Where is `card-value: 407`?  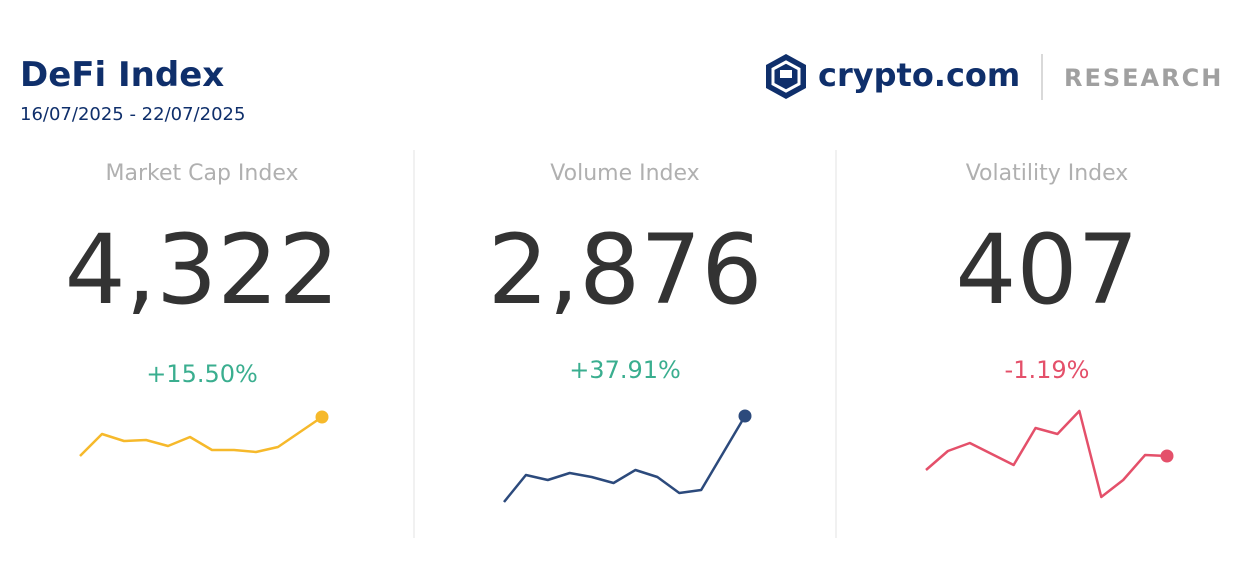
card-value: 407 is located at coordinates (1046, 270).